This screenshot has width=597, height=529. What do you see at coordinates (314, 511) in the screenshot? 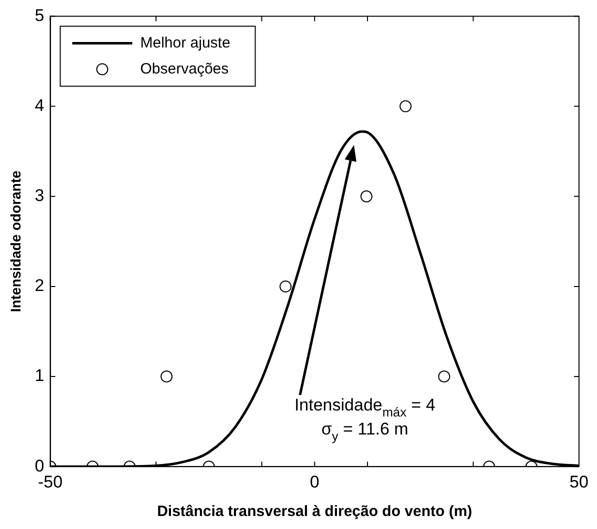
I see `x-axis-title: Distância transversal à direção do vento (m)` at bounding box center [314, 511].